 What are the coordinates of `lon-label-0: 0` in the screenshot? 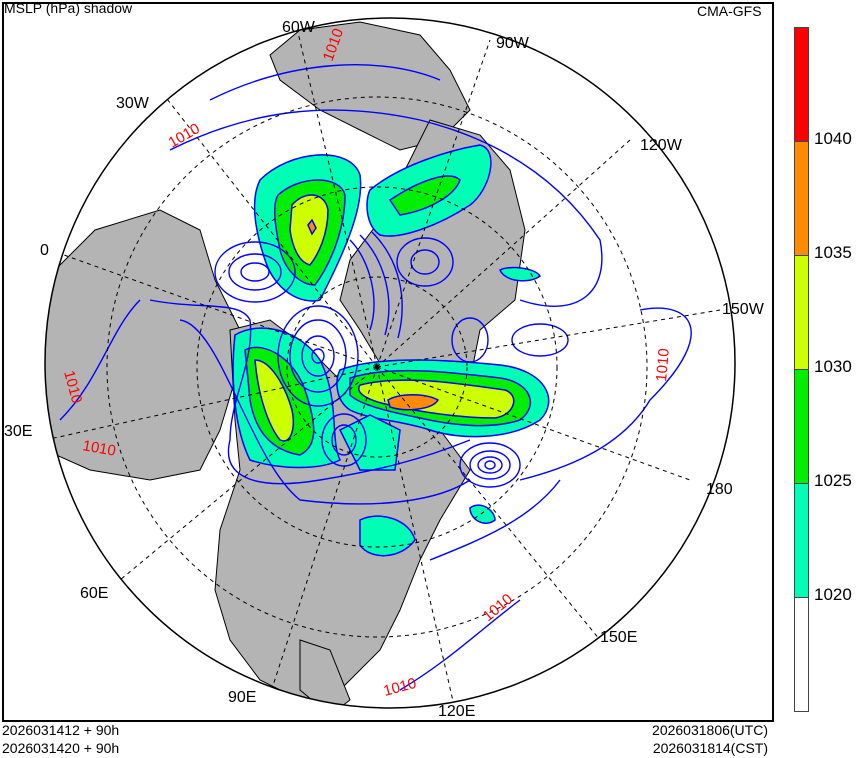 It's located at (44, 250).